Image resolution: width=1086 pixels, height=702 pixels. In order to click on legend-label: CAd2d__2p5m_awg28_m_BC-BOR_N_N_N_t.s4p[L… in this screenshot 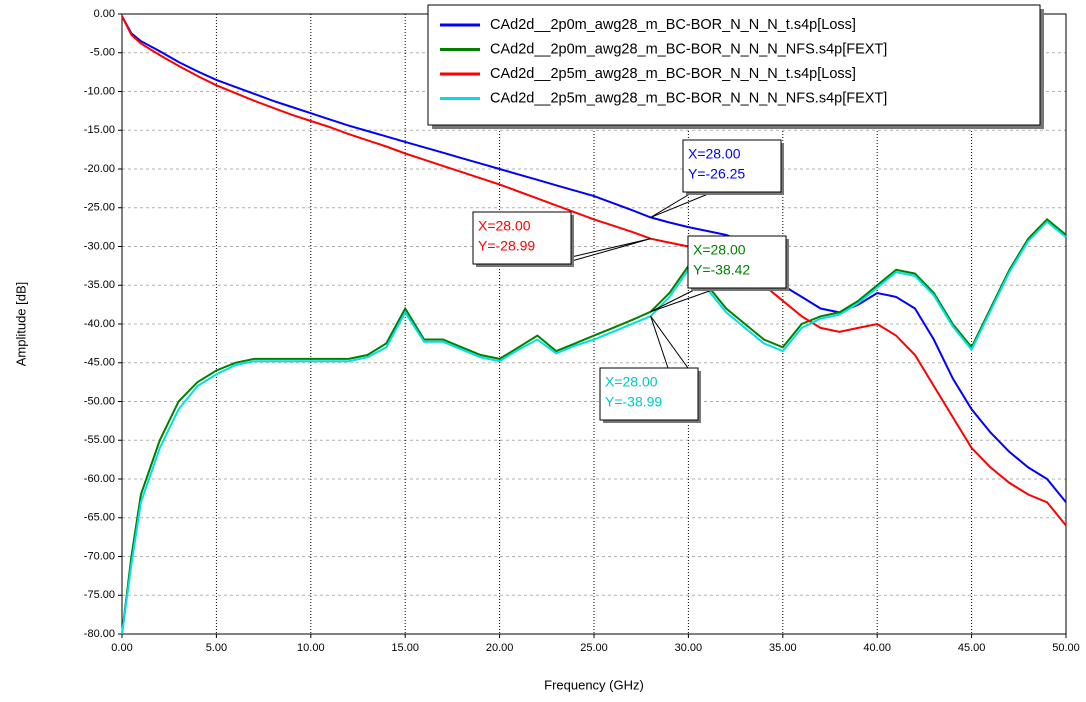, I will do `click(673, 74)`.